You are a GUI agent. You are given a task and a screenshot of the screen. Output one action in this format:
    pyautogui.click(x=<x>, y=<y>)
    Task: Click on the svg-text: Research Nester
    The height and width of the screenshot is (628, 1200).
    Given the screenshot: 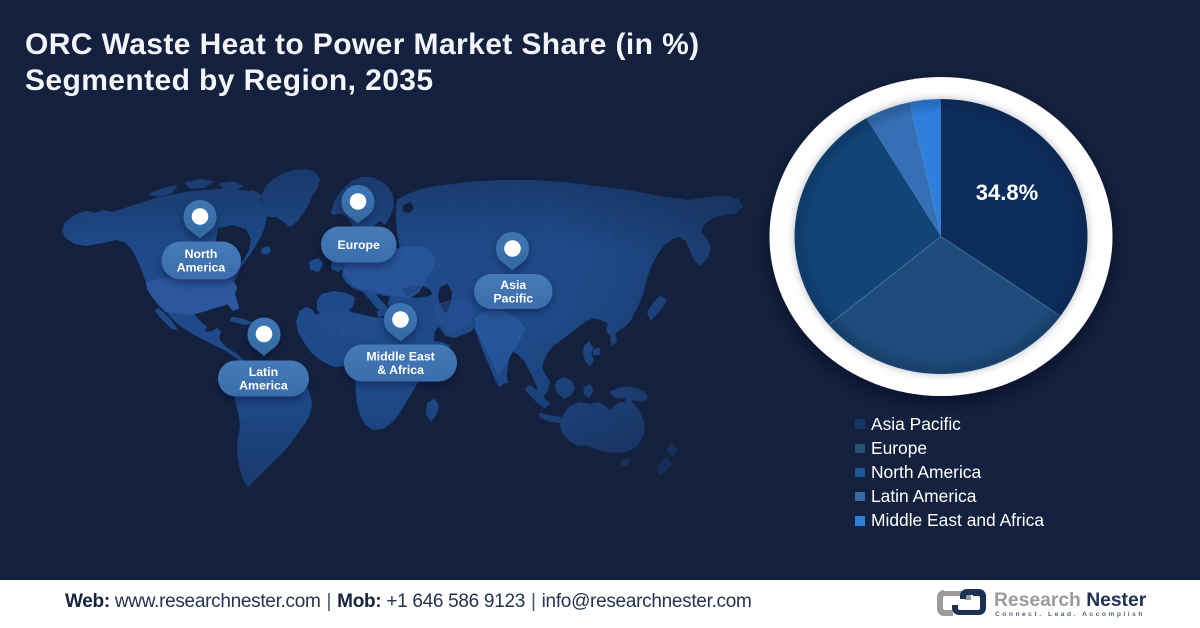 What is the action you would take?
    pyautogui.click(x=1070, y=600)
    